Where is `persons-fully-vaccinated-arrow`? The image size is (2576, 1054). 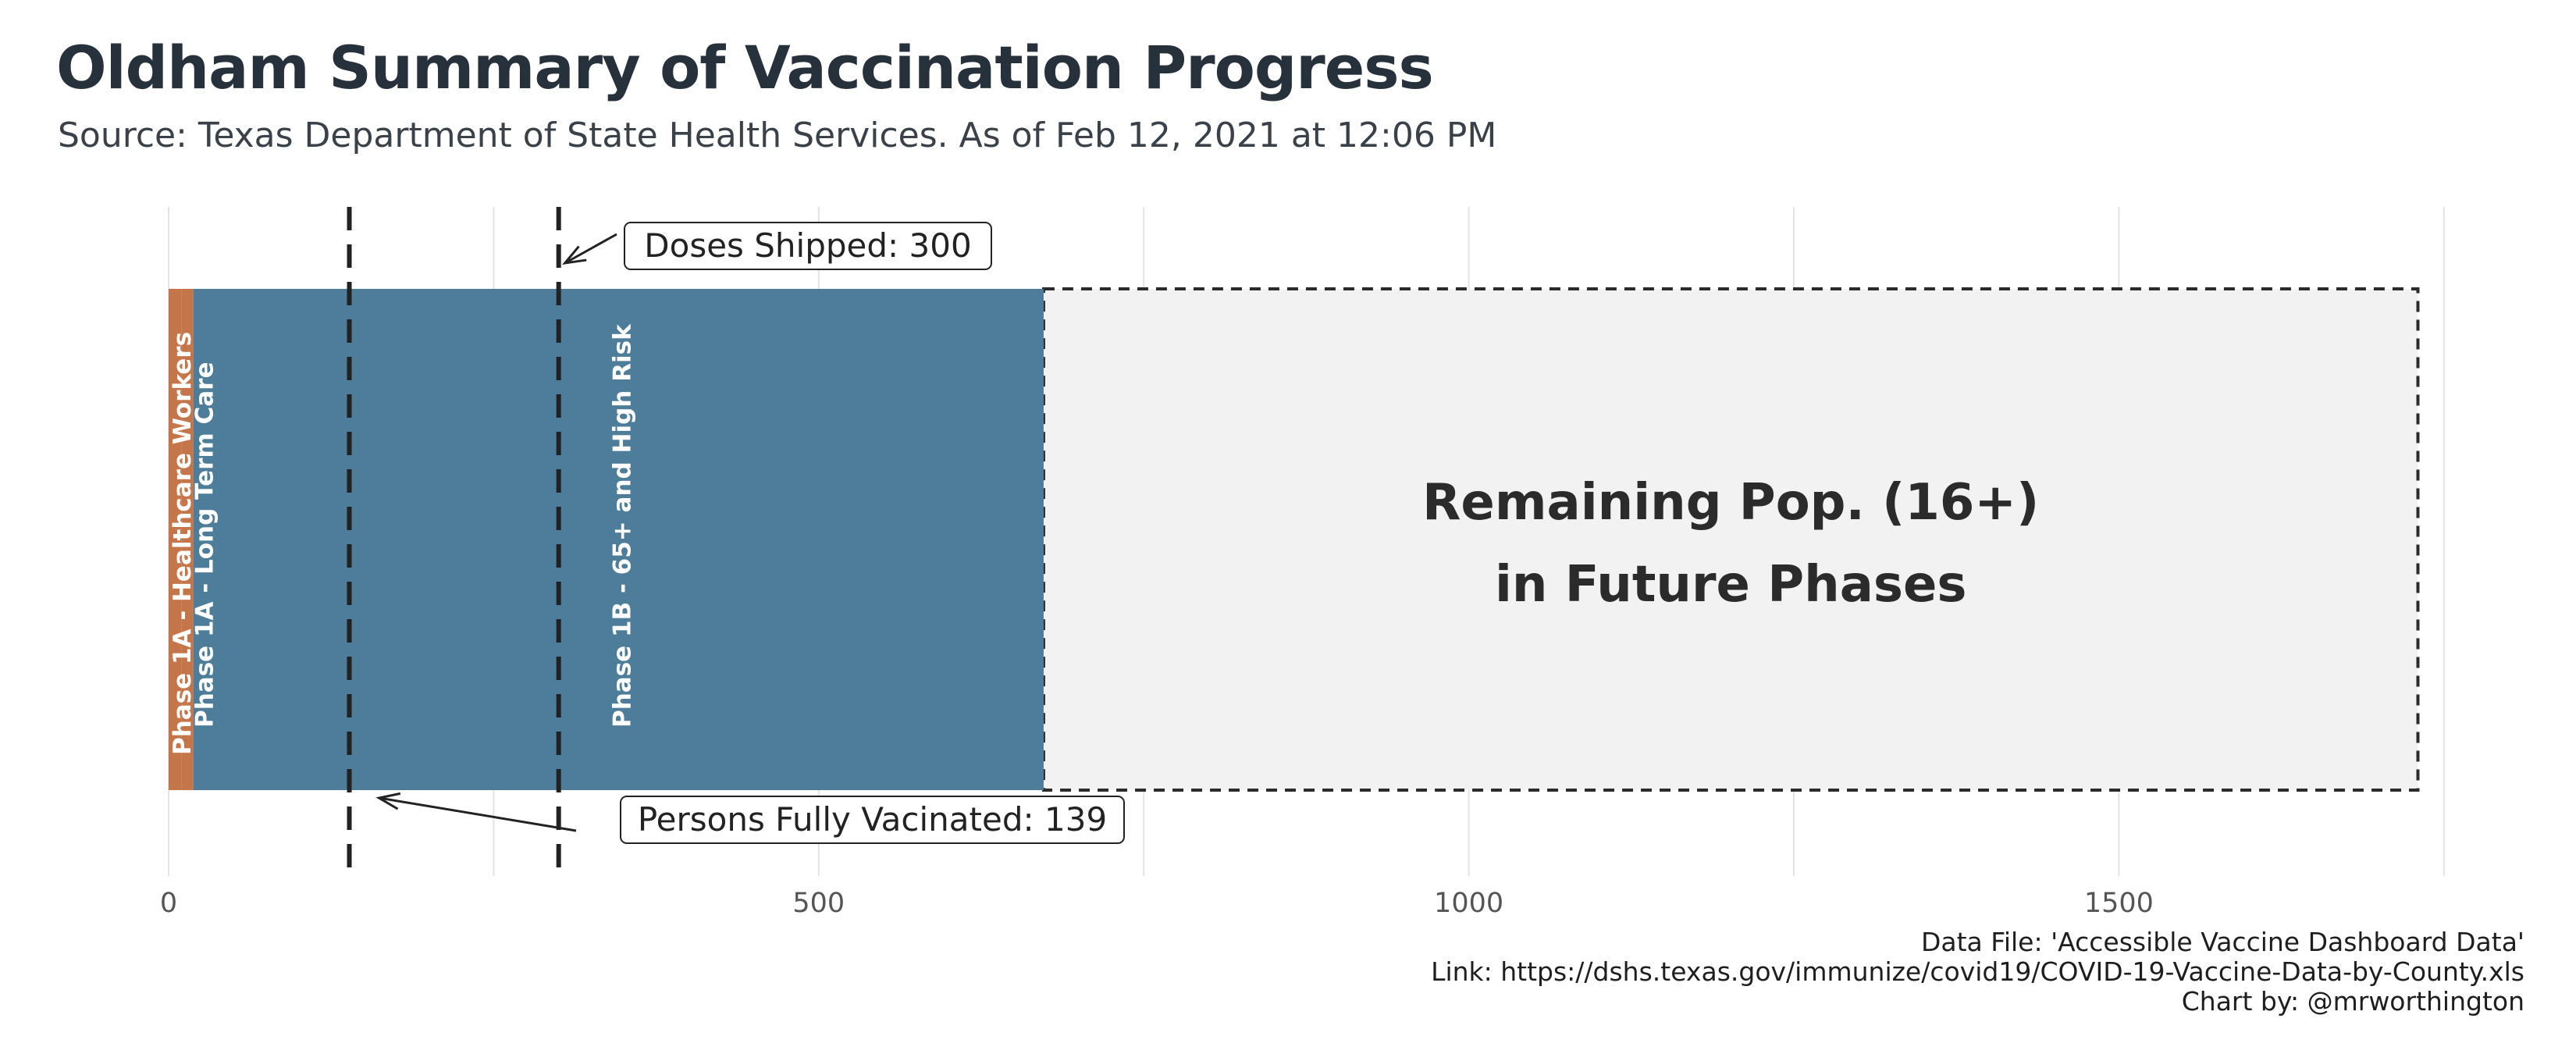
persons-fully-vaccinated-arrow is located at coordinates (478, 814).